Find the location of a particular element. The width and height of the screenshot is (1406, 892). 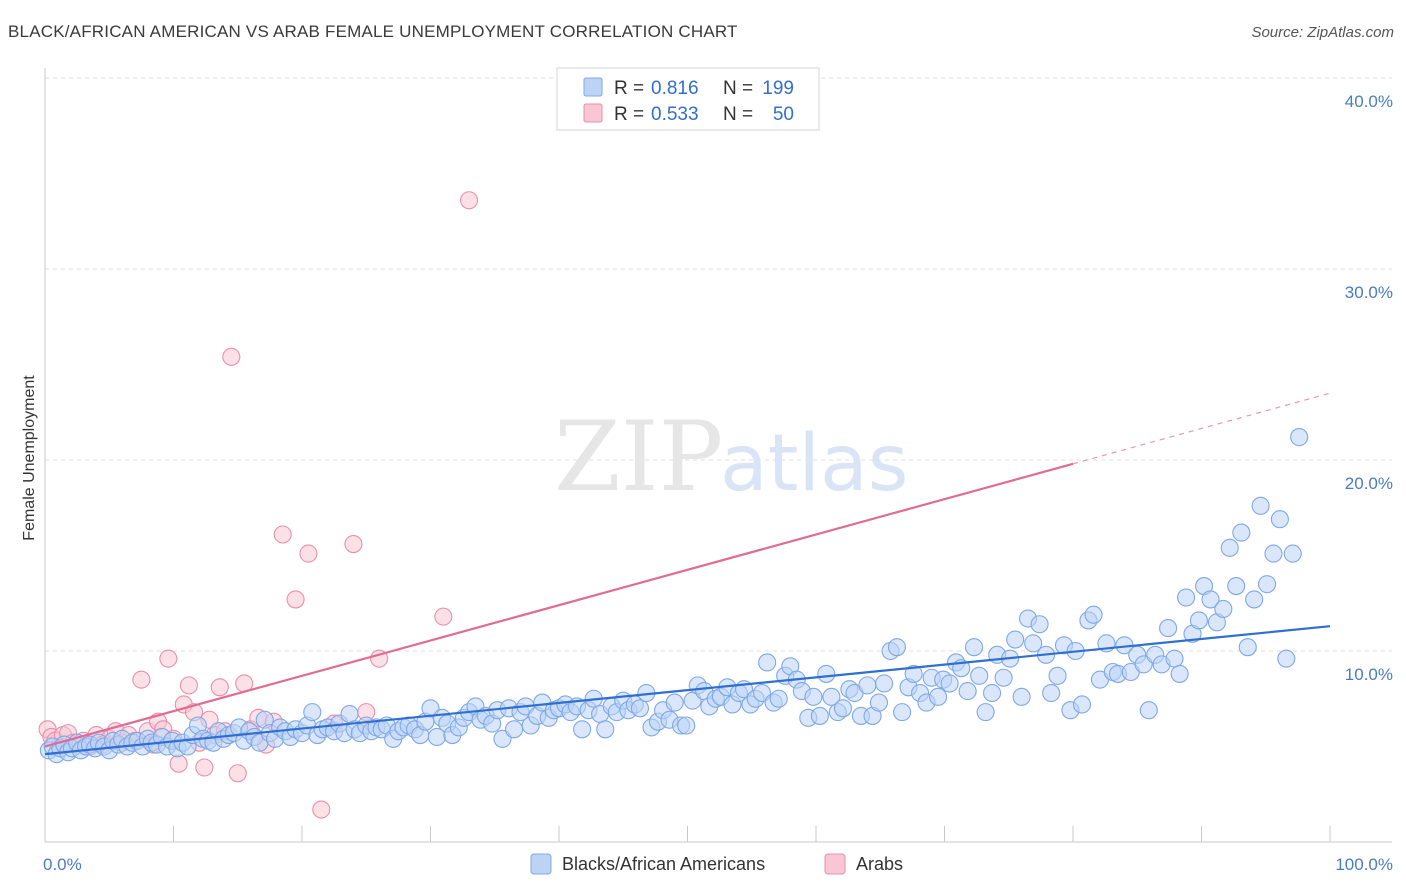

x-tick-label-1: 100.0% is located at coordinates (1364, 864).